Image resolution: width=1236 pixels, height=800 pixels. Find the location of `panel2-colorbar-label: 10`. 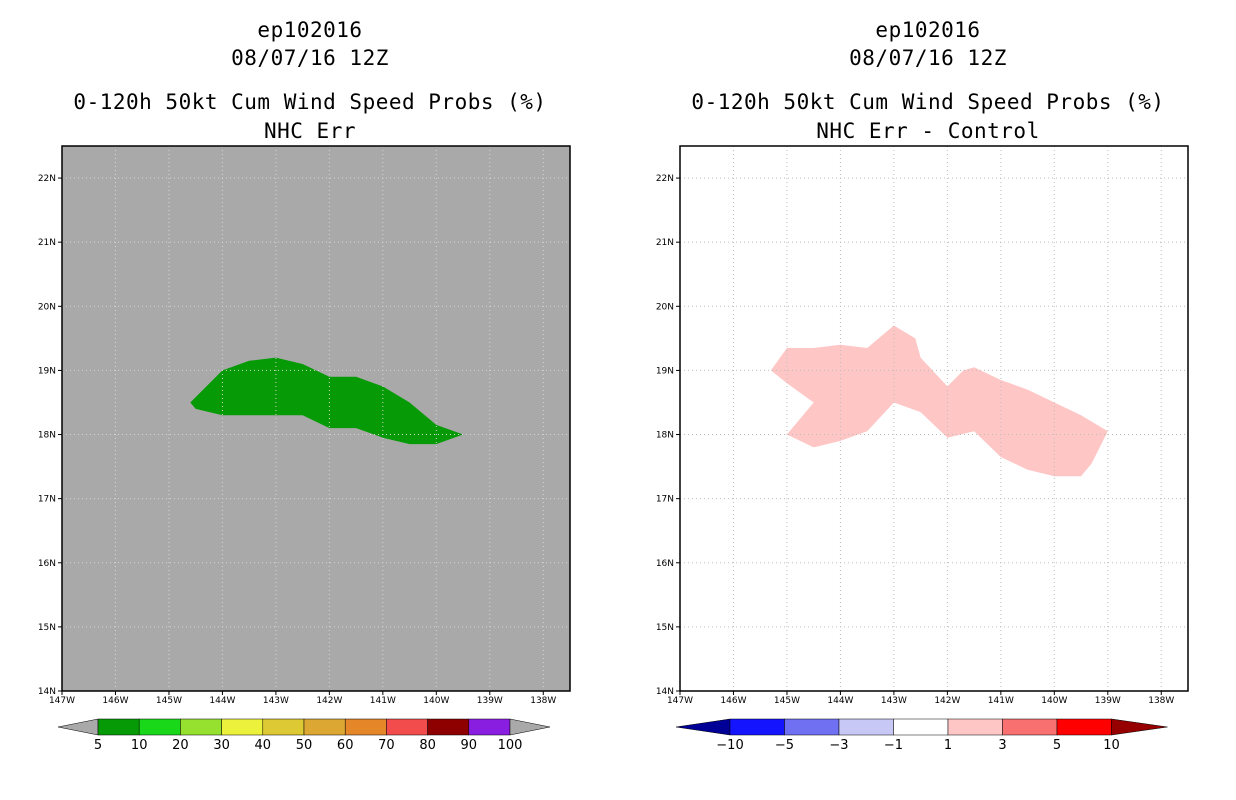

panel2-colorbar-label: 10 is located at coordinates (1111, 745).